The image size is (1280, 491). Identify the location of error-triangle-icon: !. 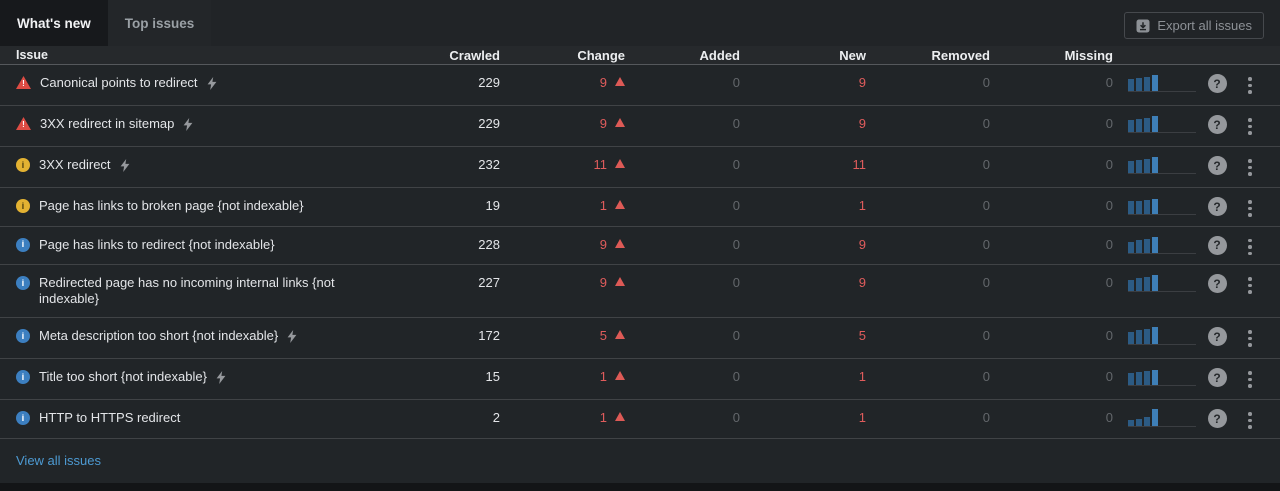
(23, 123).